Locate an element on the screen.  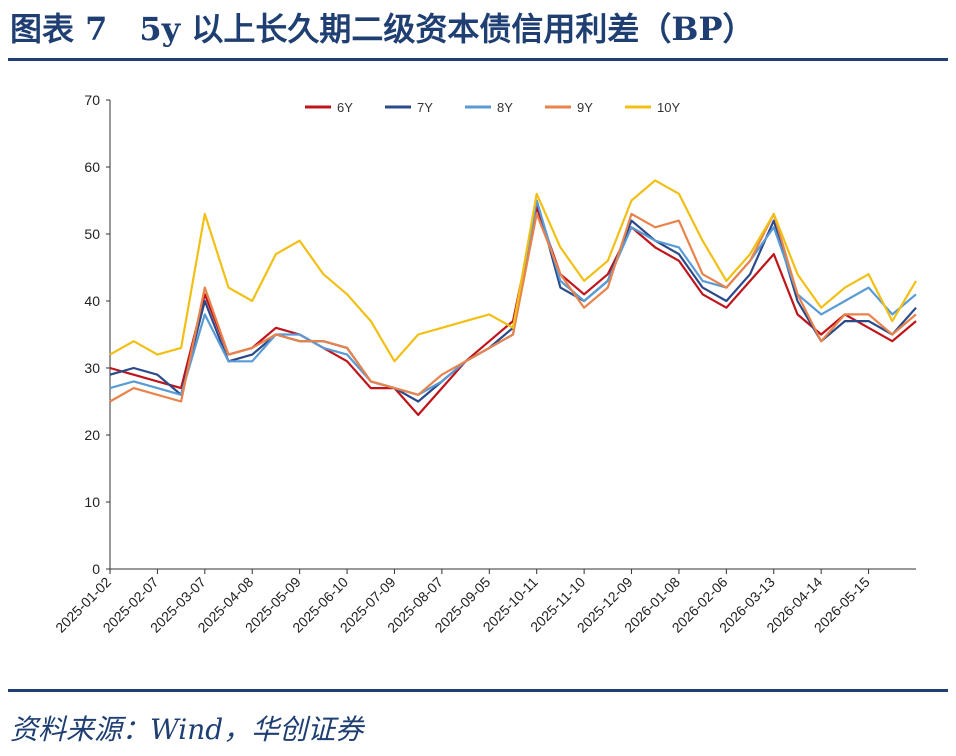
title-divider is located at coordinates (478, 59).